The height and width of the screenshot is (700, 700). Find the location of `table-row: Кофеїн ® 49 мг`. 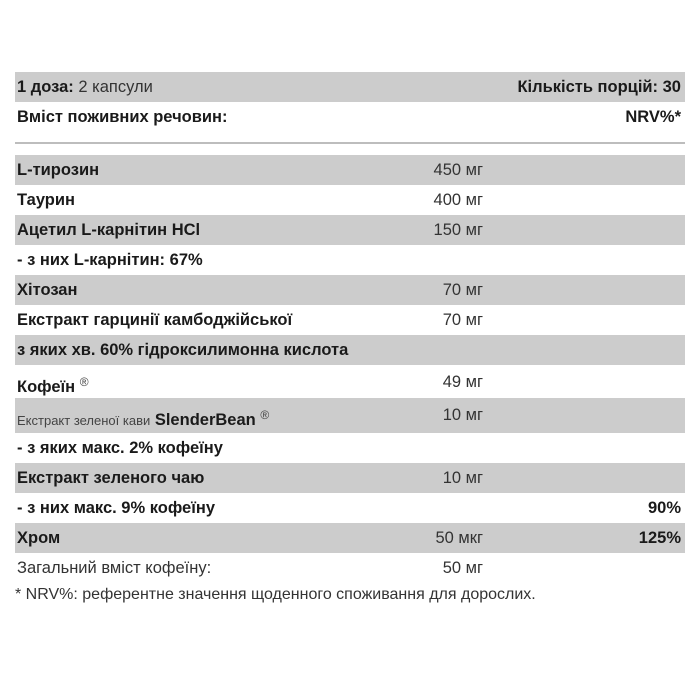

table-row: Кофеїн ® 49 мг is located at coordinates (350, 381).